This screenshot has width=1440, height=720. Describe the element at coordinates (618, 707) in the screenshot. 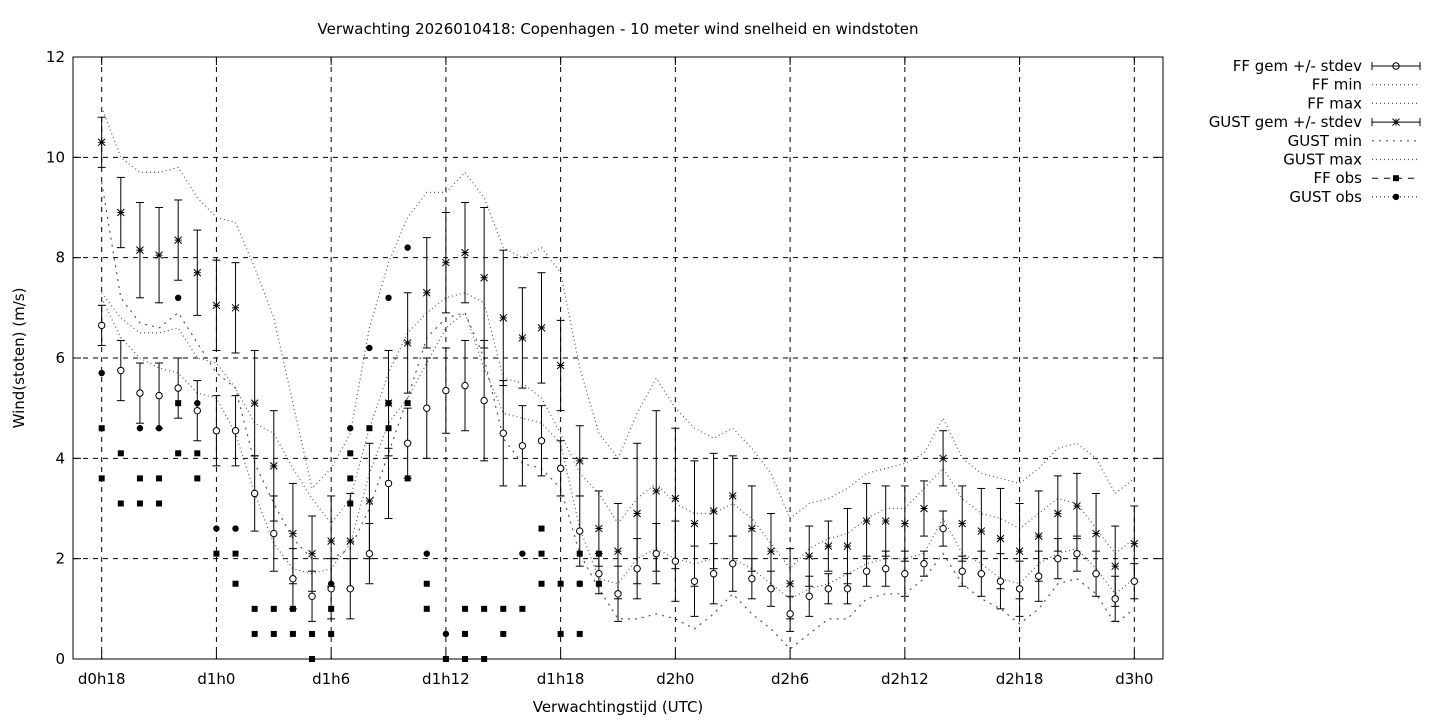

I see `x-axis-label: Verwachtingstijd (UTC)` at that location.